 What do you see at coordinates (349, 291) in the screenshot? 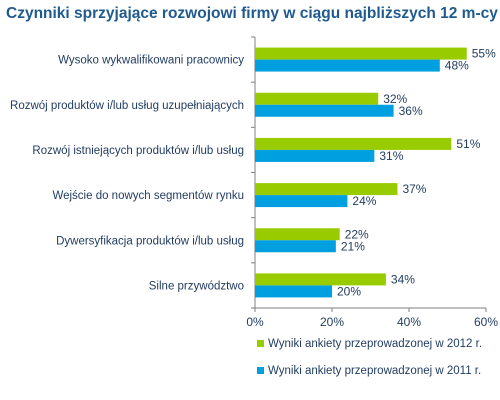
I see `data-label: 20%` at bounding box center [349, 291].